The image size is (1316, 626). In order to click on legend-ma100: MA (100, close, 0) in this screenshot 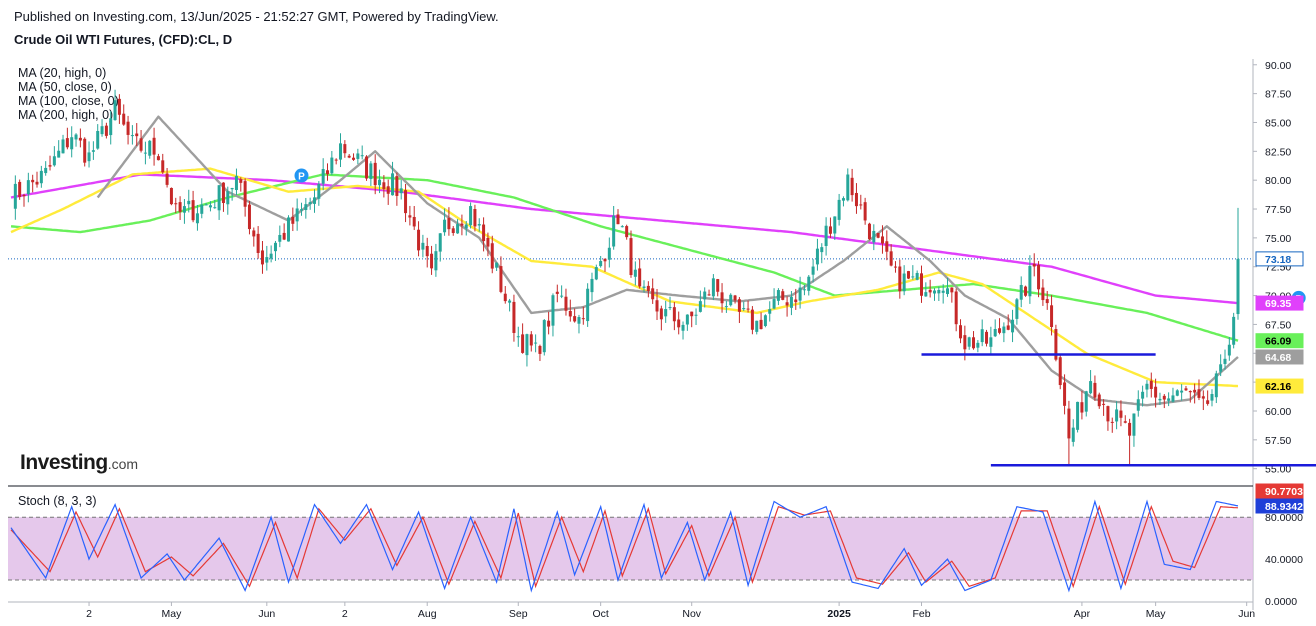, I will do `click(68, 101)`.